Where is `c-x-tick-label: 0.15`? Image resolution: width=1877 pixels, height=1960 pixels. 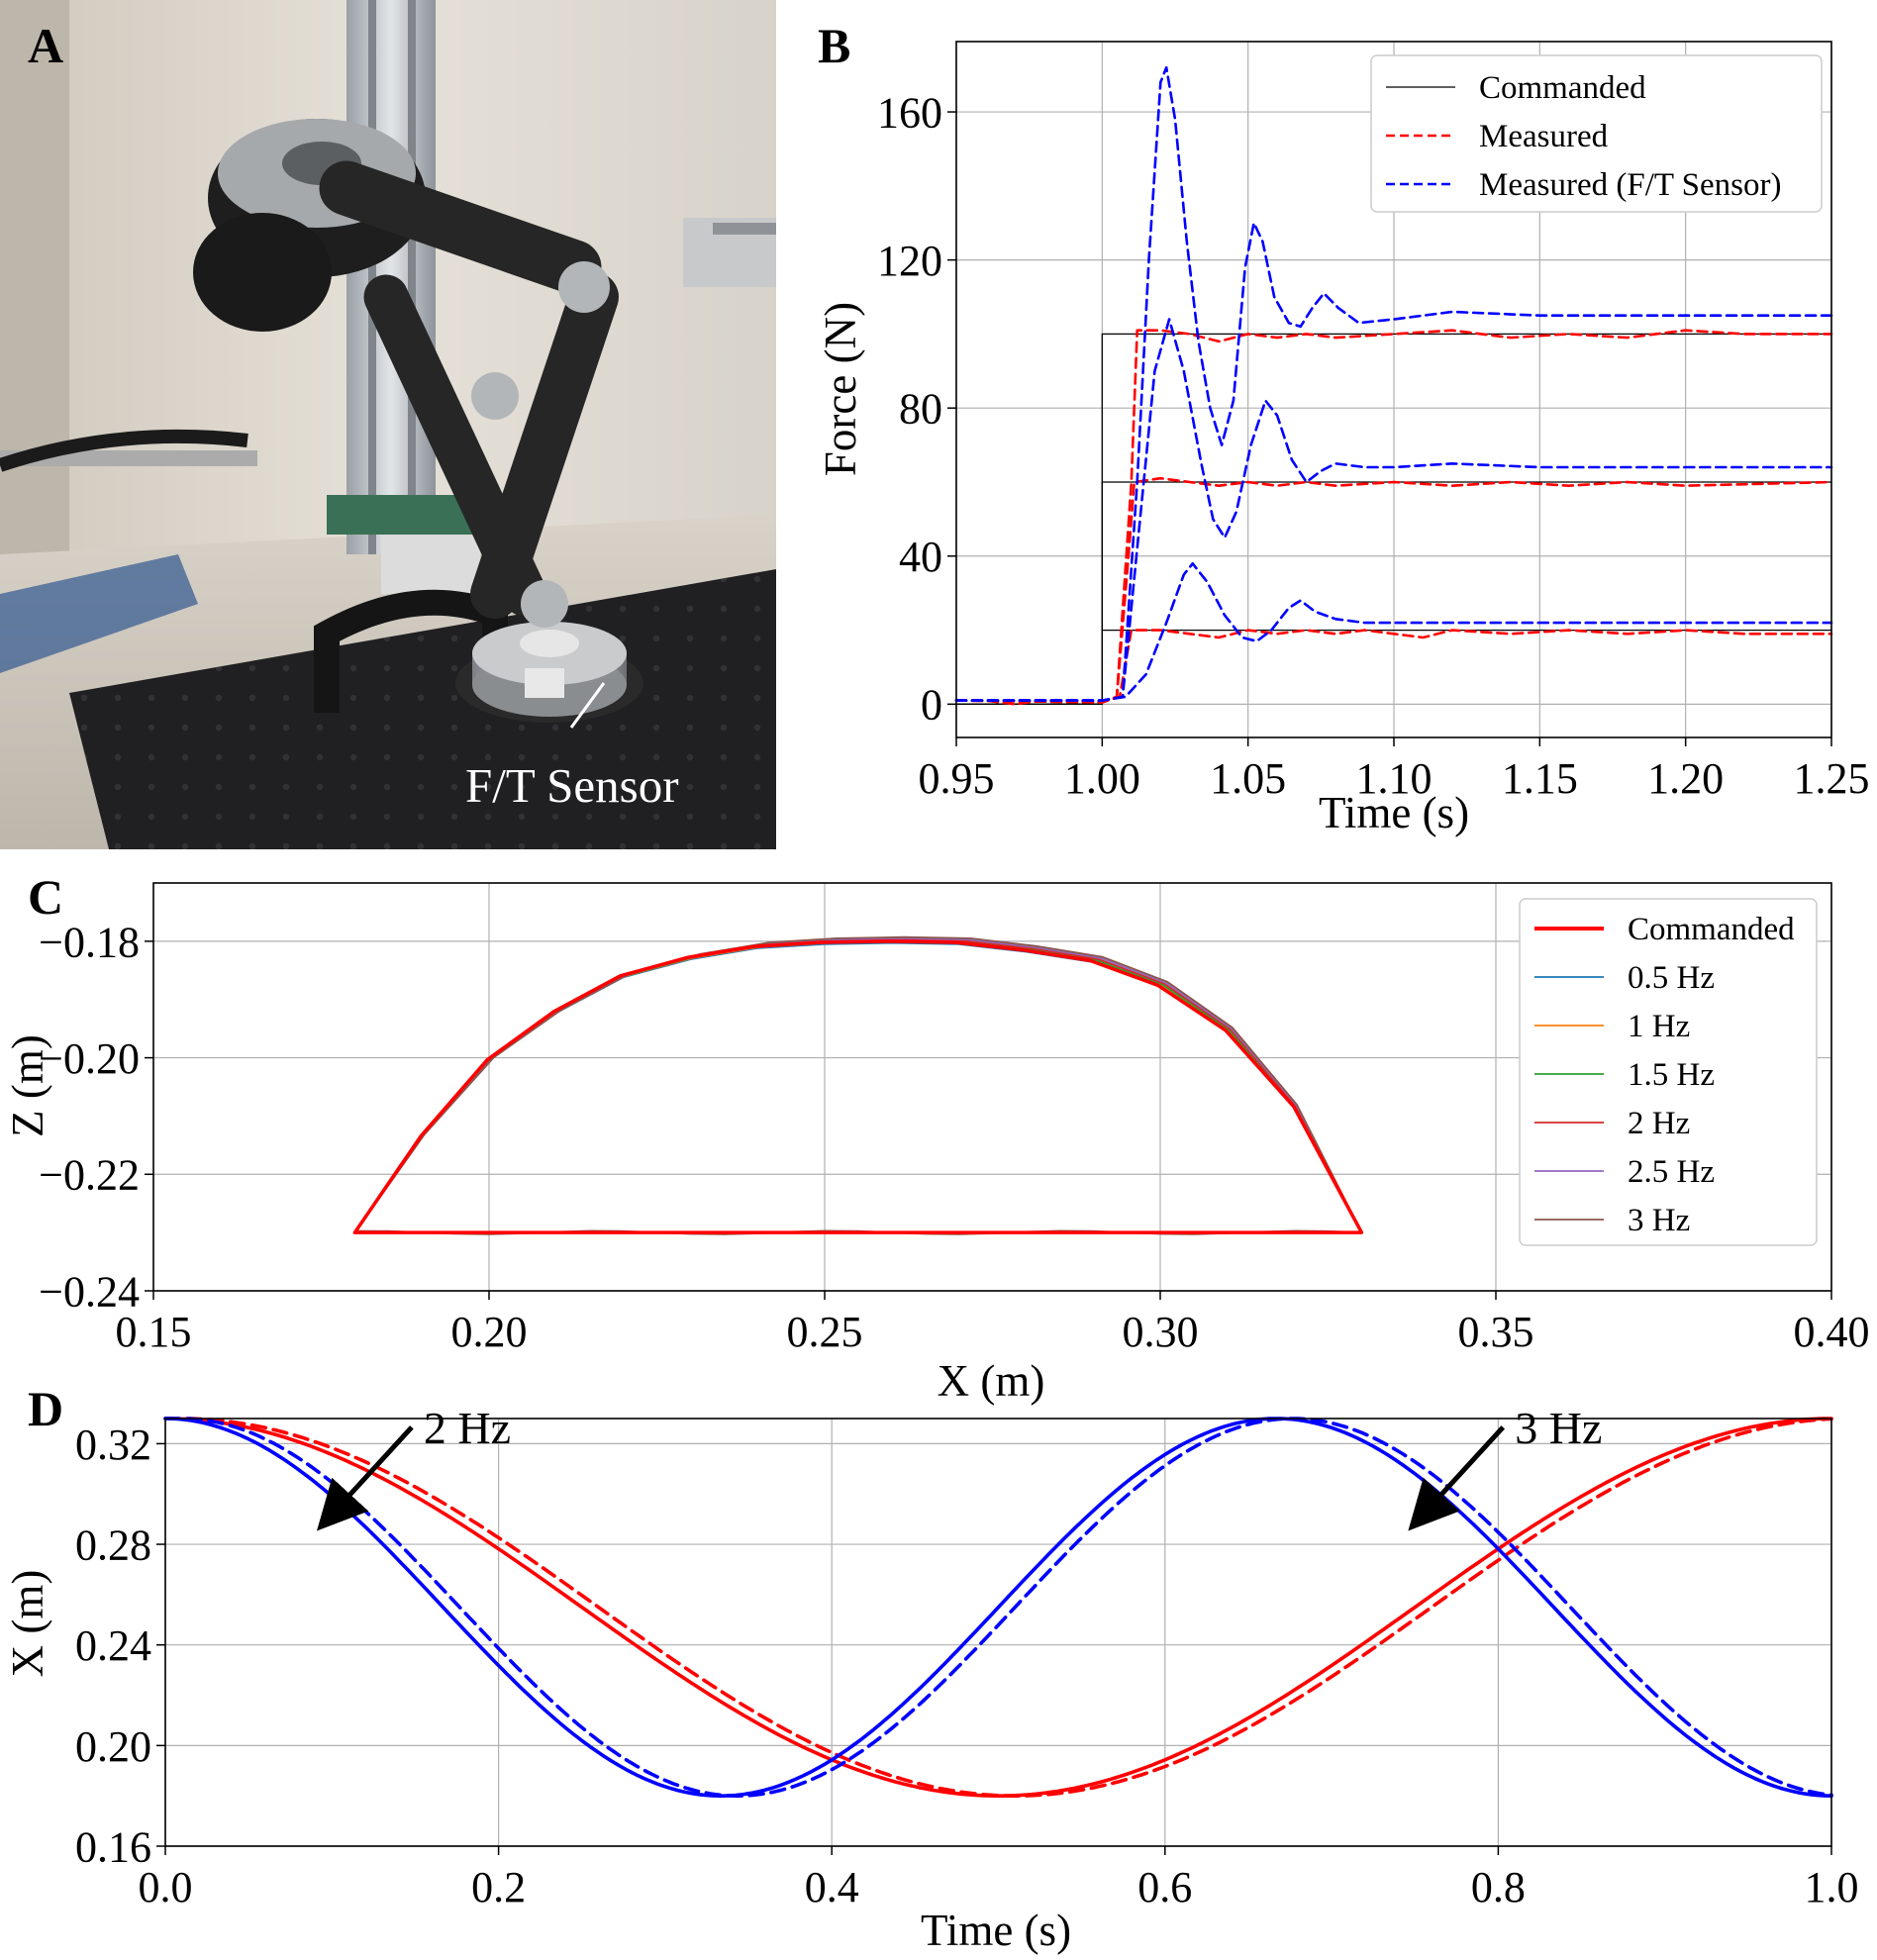 c-x-tick-label: 0.15 is located at coordinates (154, 1332).